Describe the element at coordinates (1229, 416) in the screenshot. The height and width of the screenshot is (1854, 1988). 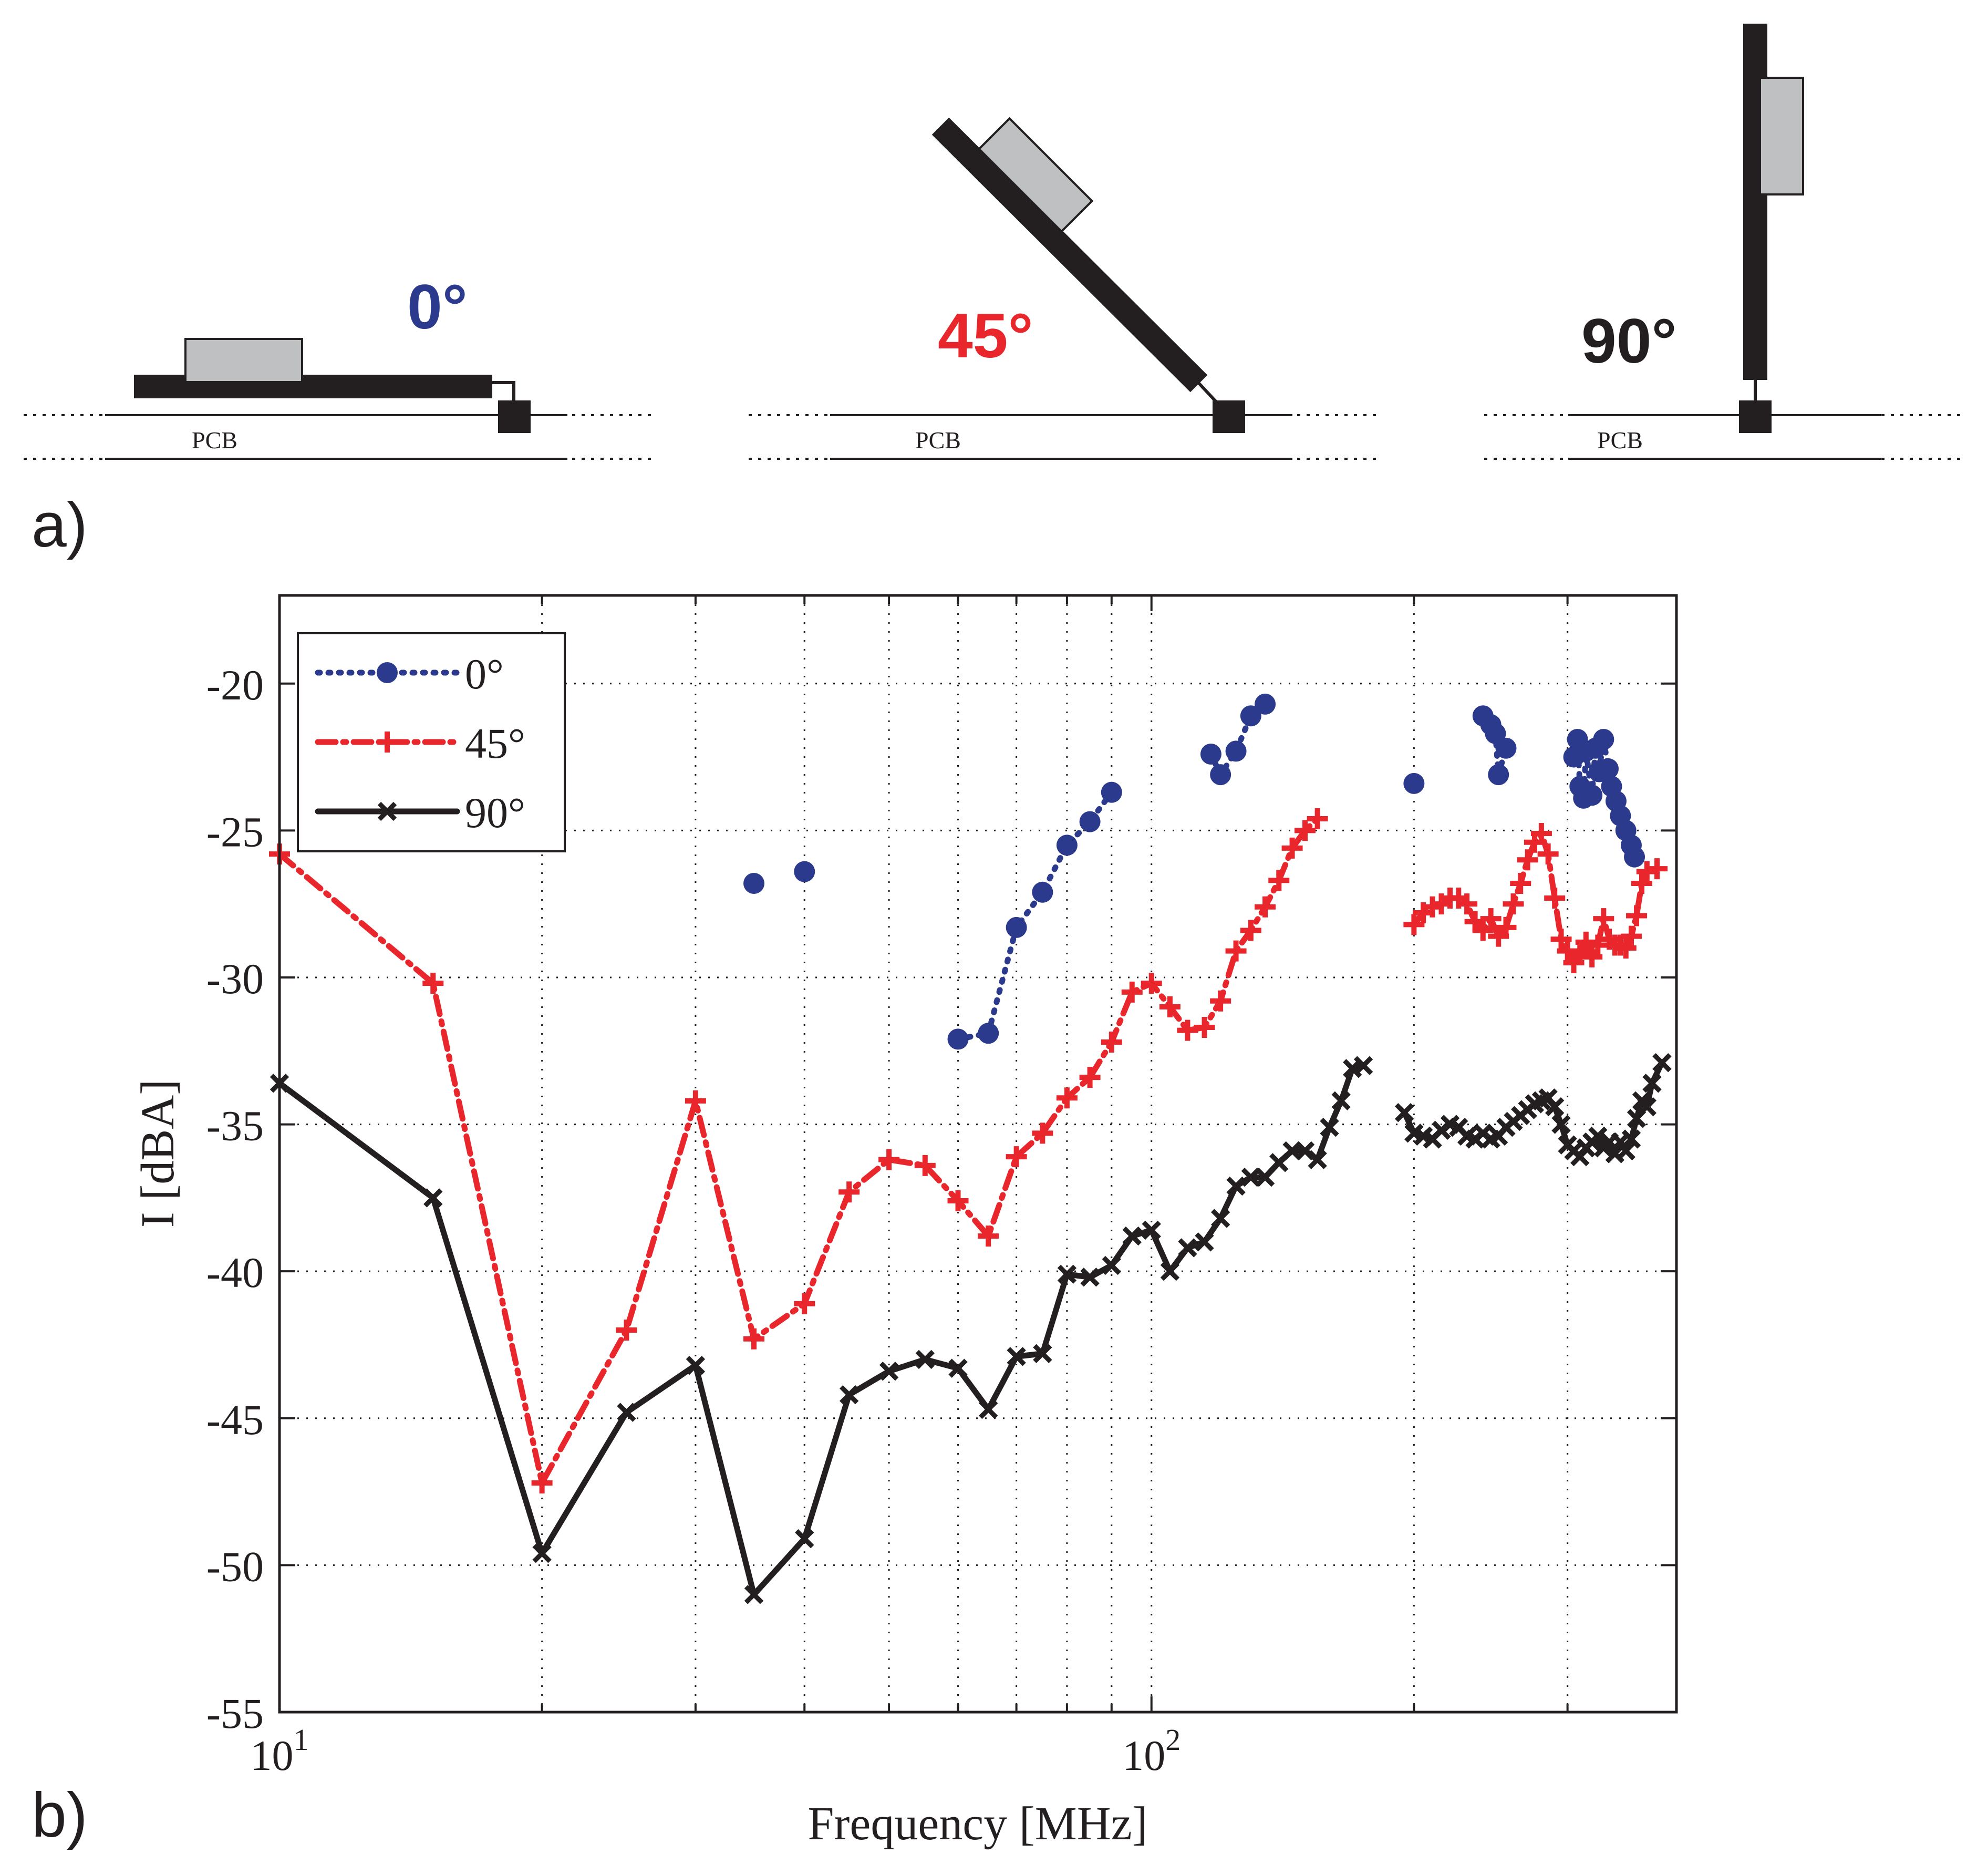
I see `connector-block` at that location.